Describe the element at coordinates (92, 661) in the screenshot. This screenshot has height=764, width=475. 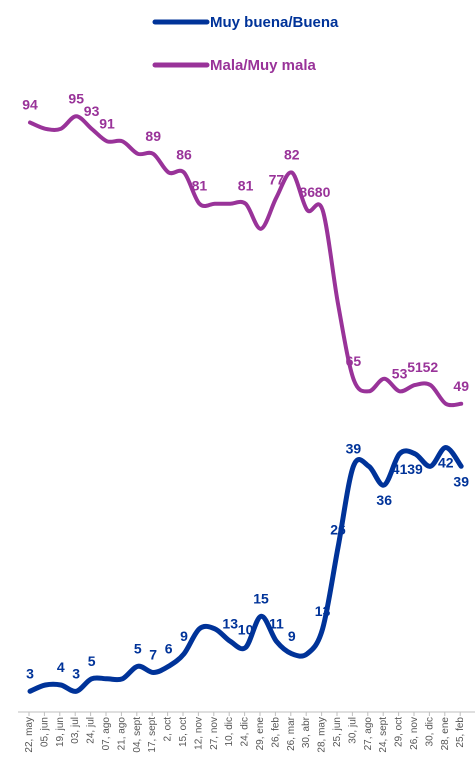
I see `data-label-s0-3: 5` at that location.